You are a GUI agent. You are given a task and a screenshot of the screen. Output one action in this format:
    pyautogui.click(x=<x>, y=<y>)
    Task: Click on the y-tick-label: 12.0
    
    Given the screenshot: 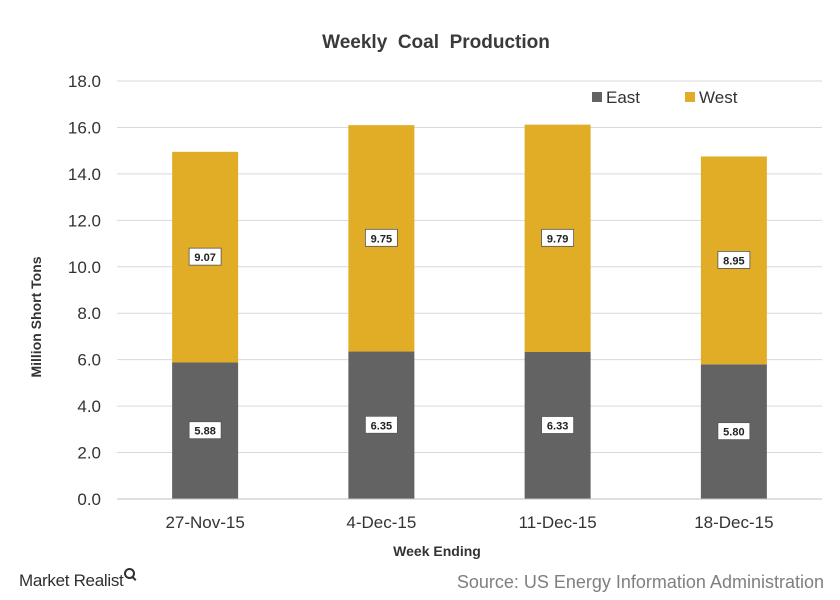 What is the action you would take?
    pyautogui.click(x=84, y=220)
    